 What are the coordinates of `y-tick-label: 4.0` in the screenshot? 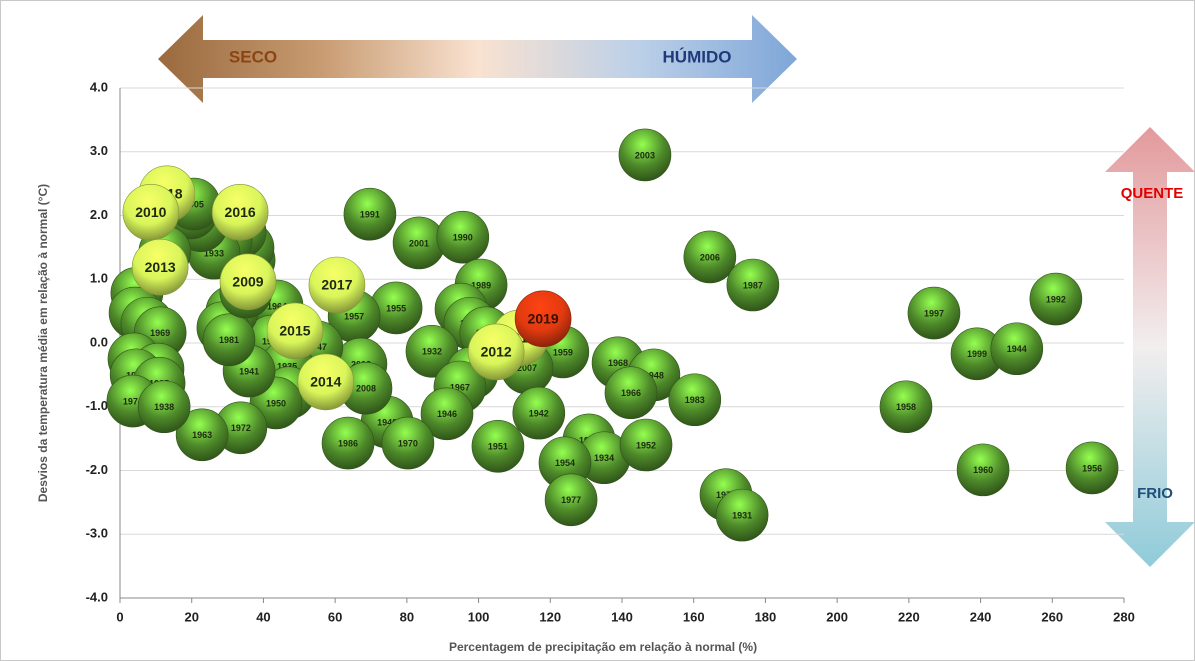 It's located at (99, 86).